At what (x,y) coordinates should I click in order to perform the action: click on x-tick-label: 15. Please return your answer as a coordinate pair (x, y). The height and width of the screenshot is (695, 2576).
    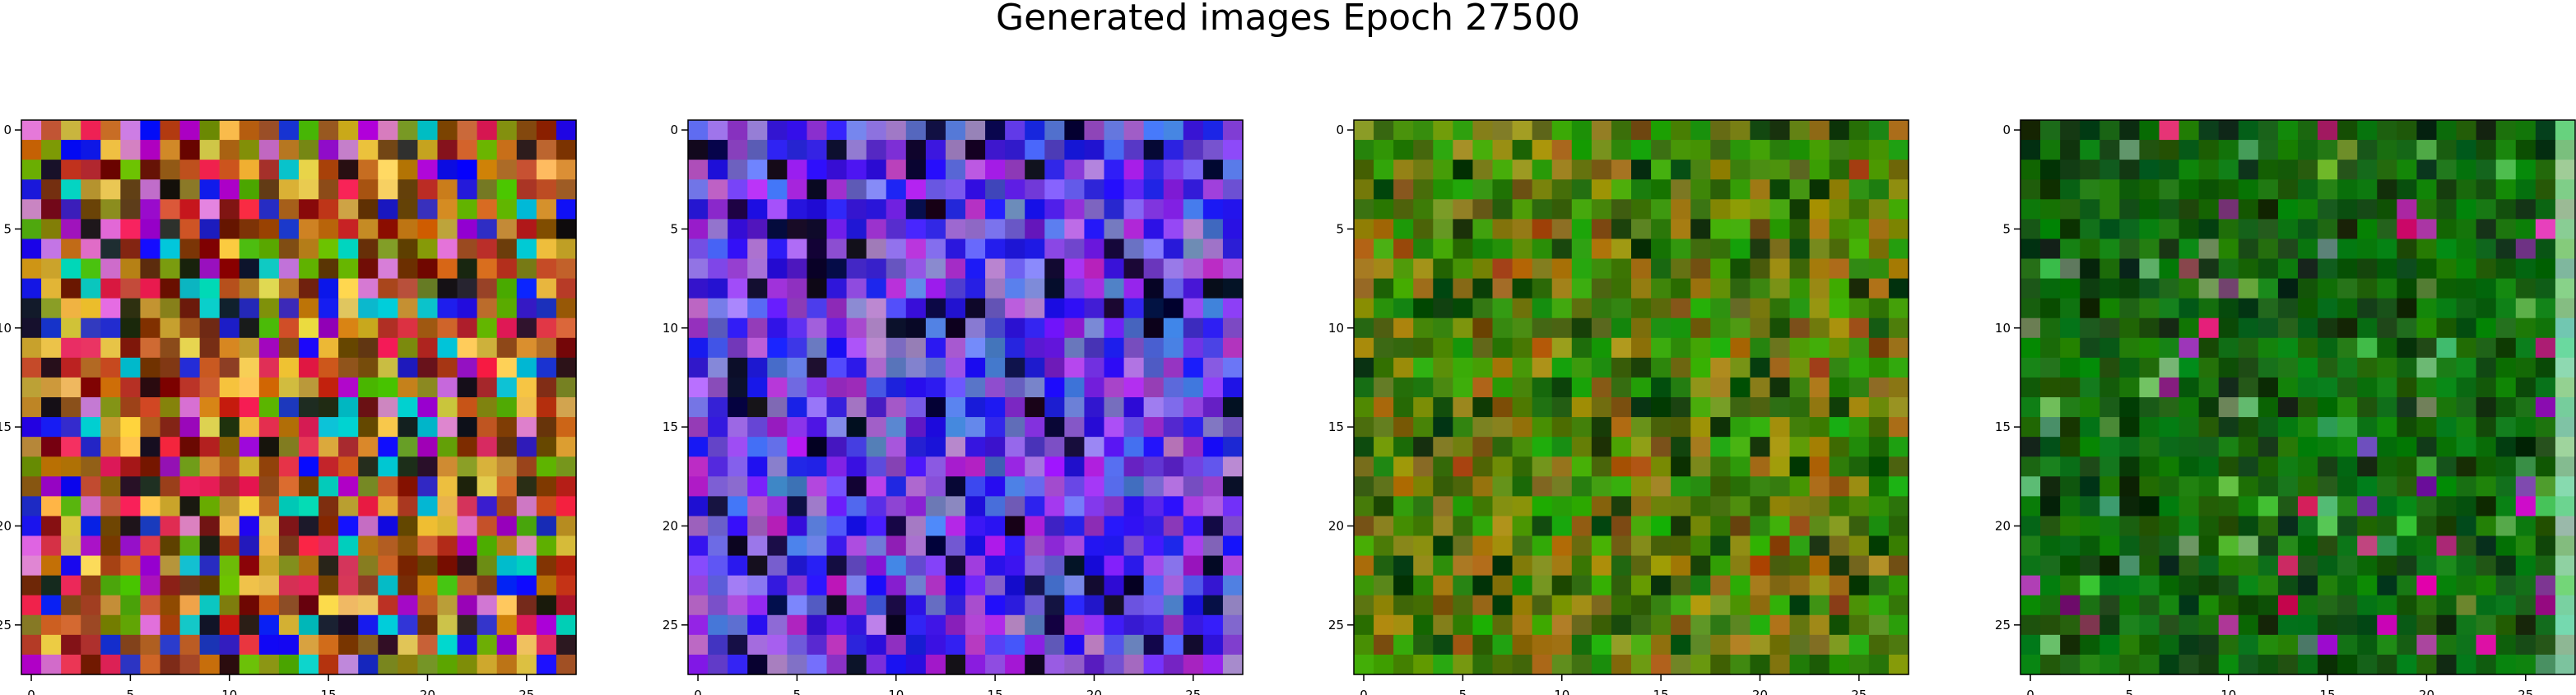
    Looking at the image, I should click on (1661, 691).